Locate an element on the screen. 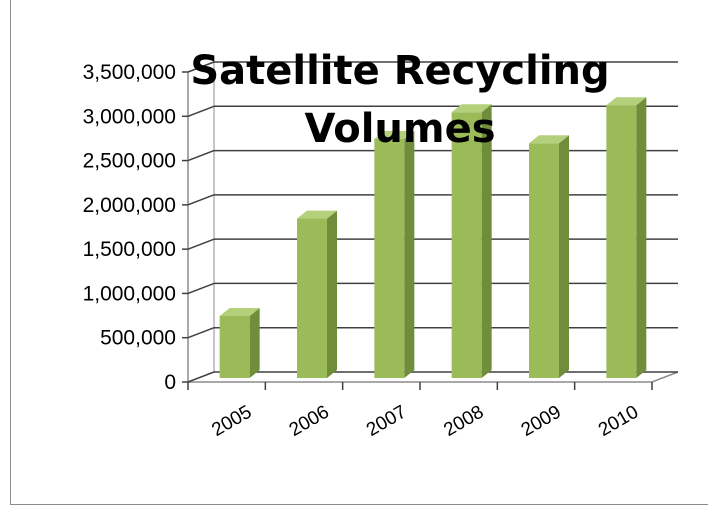  x-axis-ticks: 2005 2006 2007 2008 2009 2010 is located at coordinates (420, 411).